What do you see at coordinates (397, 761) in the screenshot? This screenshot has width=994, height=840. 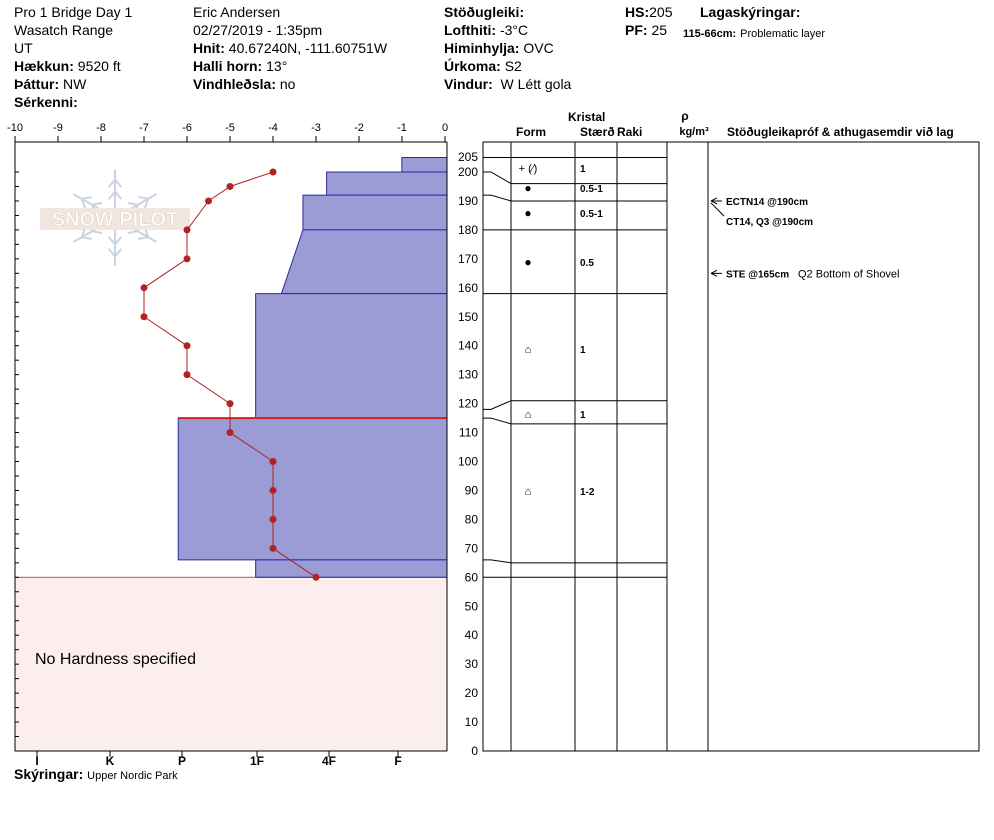 I see `hardness-tick-label: F` at bounding box center [397, 761].